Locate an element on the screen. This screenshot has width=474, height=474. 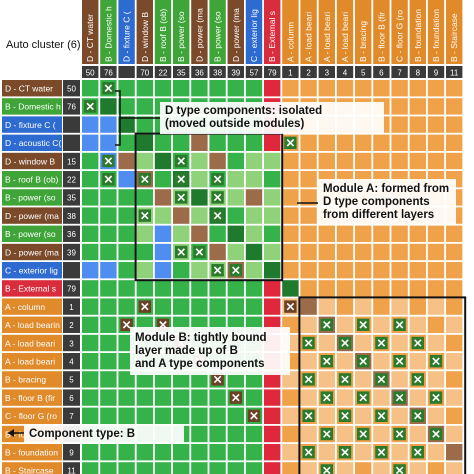
column-number: 70 is located at coordinates (144, 73).